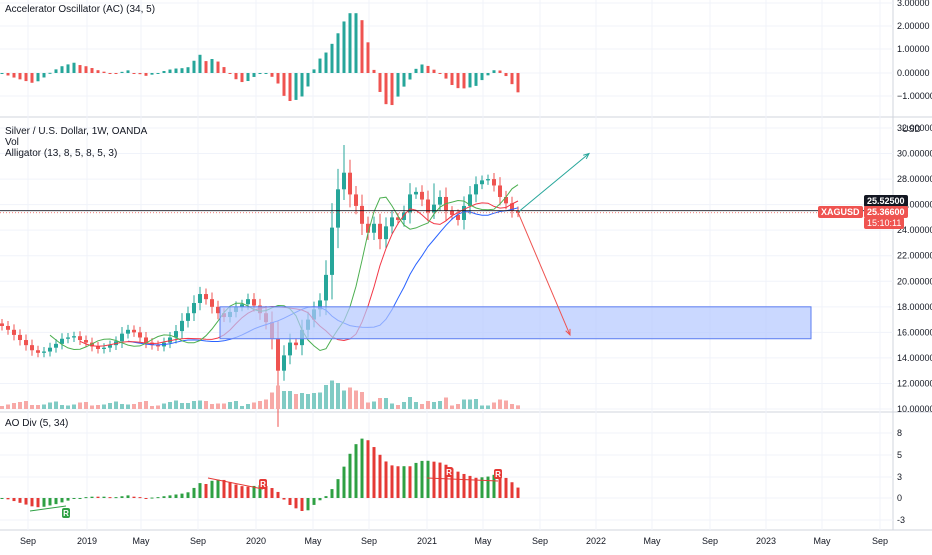 The width and height of the screenshot is (932, 555). What do you see at coordinates (912, 129) in the screenshot?
I see `currency-label: USD` at bounding box center [912, 129].